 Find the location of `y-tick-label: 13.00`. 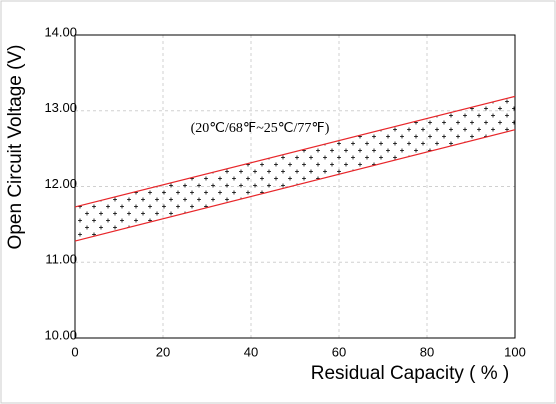

y-tick-label: 13.00 is located at coordinates (60, 107).